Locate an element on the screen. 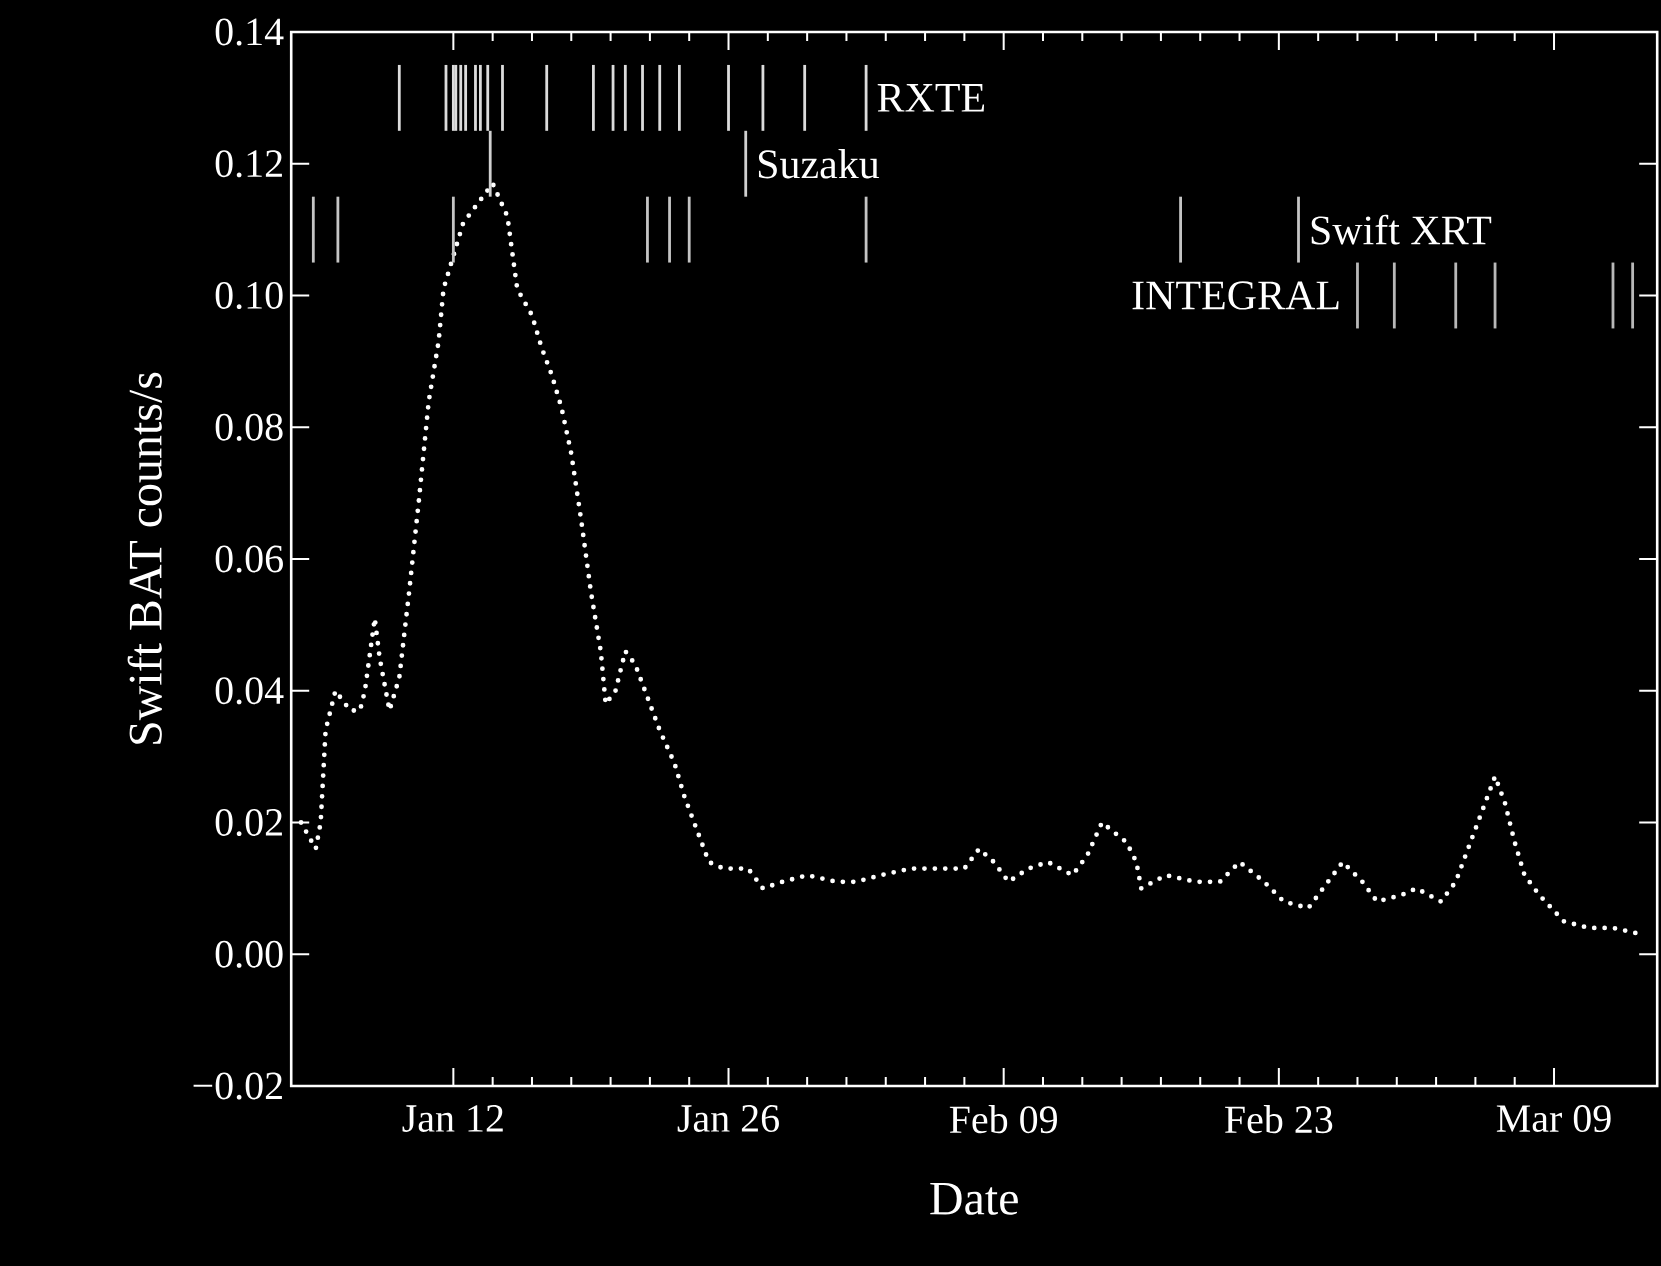 This screenshot has height=1266, width=1661. y-tick-label: 0.14 is located at coordinates (249, 32).